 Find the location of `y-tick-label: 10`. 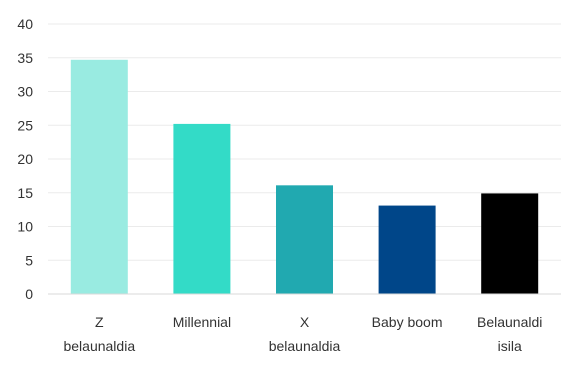

y-tick-label: 10 is located at coordinates (25, 227).